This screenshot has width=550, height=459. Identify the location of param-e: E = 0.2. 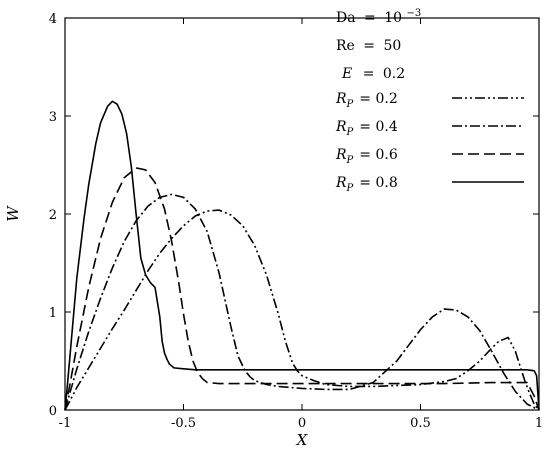
(373, 74).